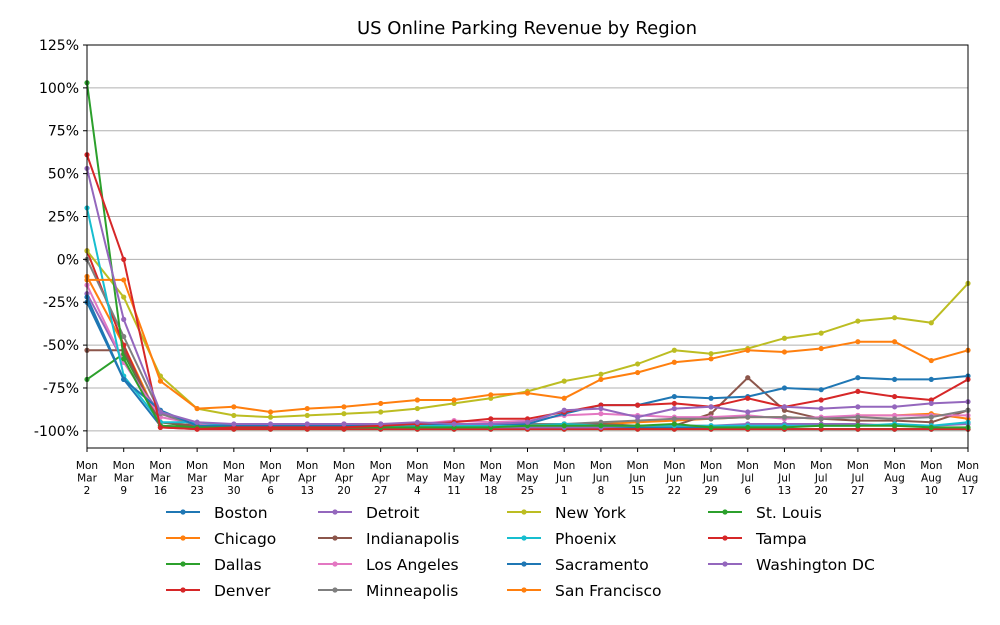 The image size is (1000, 625). Describe the element at coordinates (789, 513) in the screenshot. I see `legend-label: St. Louis` at that location.